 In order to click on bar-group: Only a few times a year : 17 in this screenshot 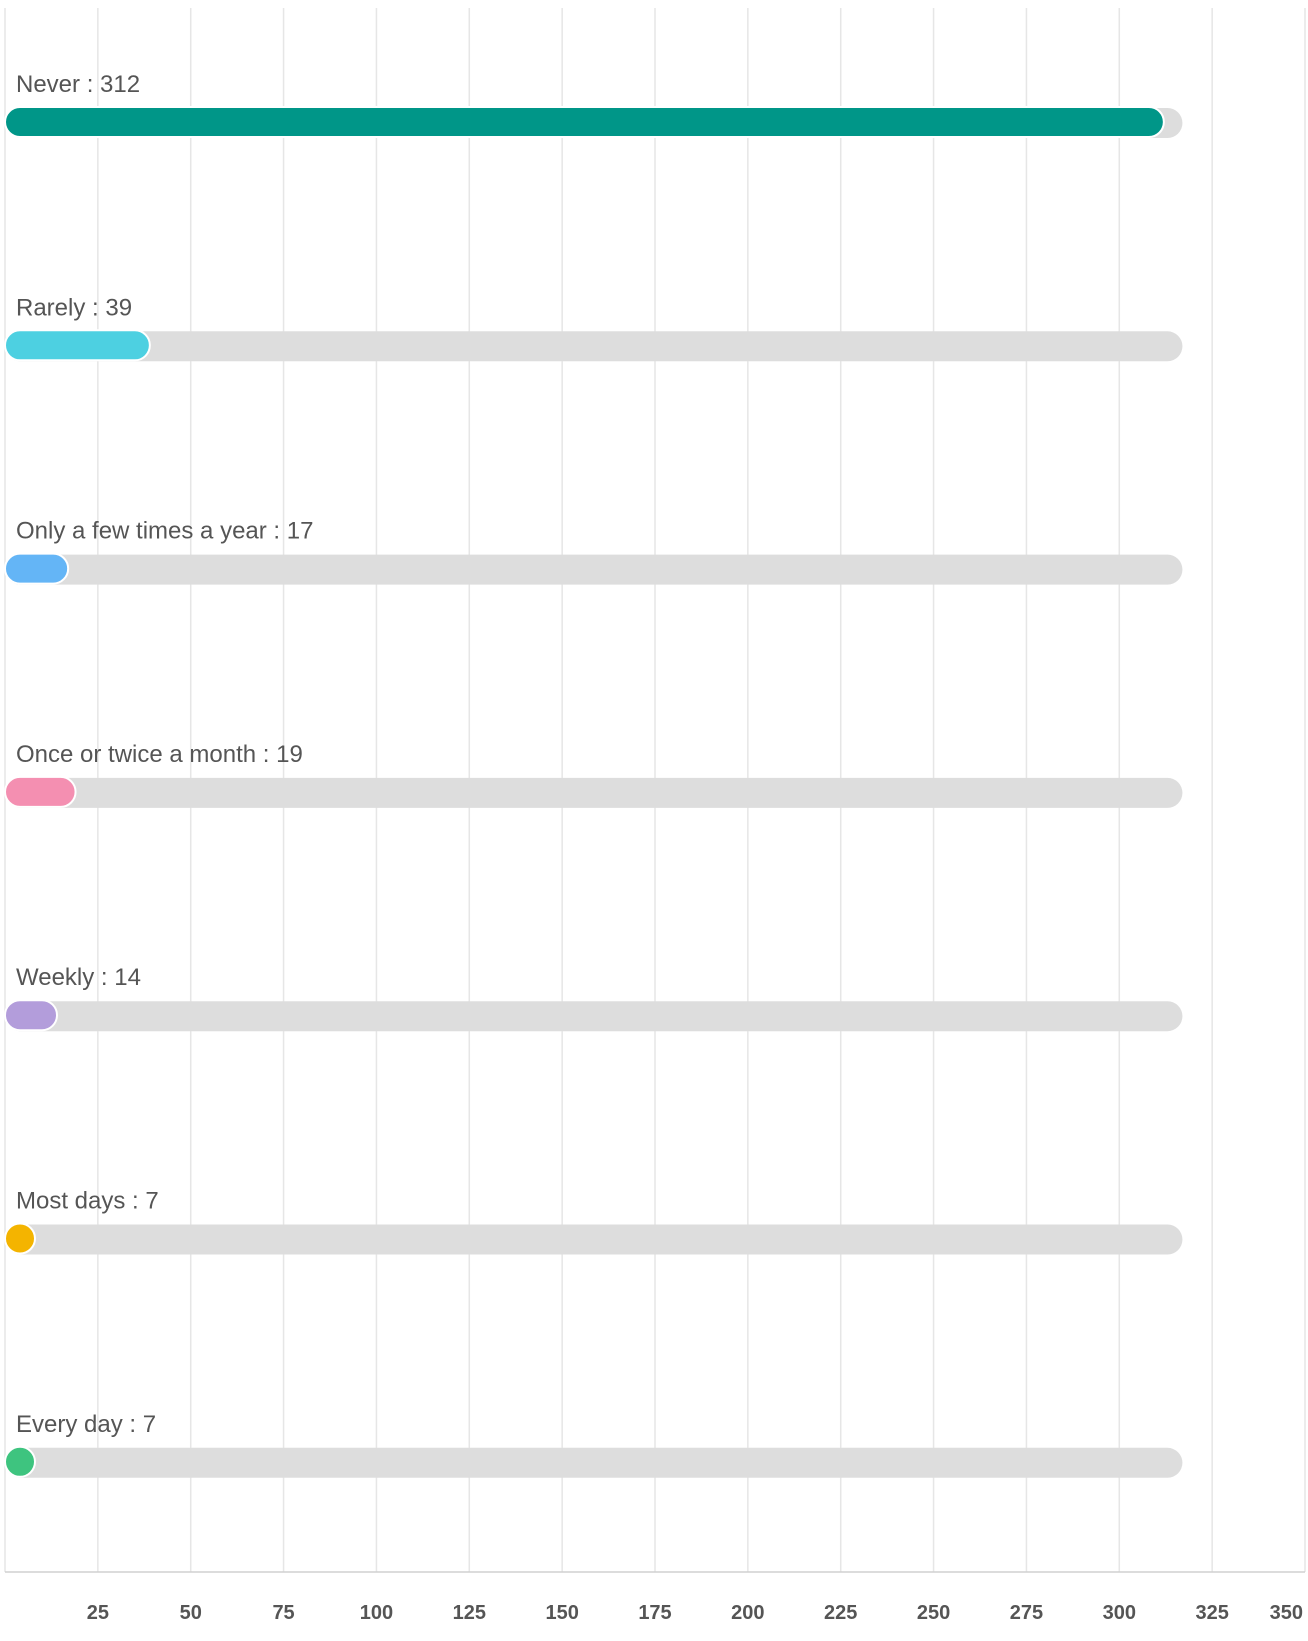, I will do `click(593, 551)`.